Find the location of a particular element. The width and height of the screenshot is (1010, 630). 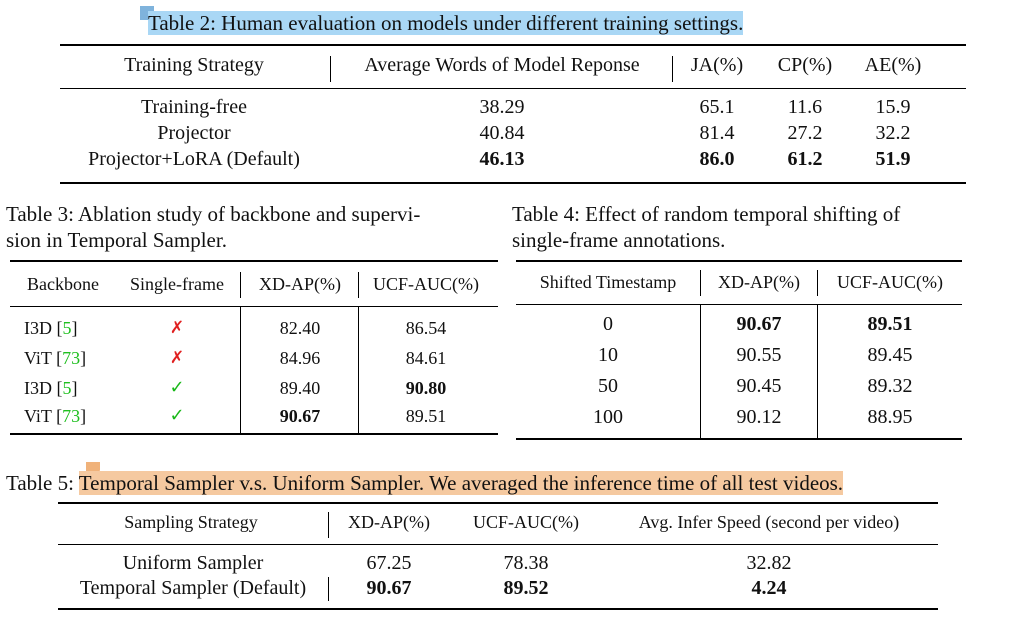

table-row-ucf: 89.52 is located at coordinates (526, 588).